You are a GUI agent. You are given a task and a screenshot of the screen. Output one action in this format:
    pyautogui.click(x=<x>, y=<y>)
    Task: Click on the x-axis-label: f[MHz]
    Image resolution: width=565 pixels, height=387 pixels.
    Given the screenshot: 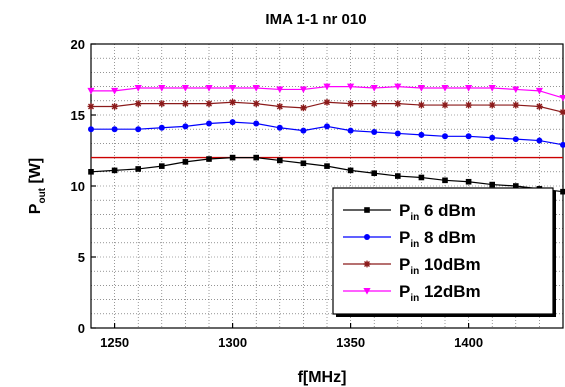 What is the action you would take?
    pyautogui.click(x=322, y=377)
    